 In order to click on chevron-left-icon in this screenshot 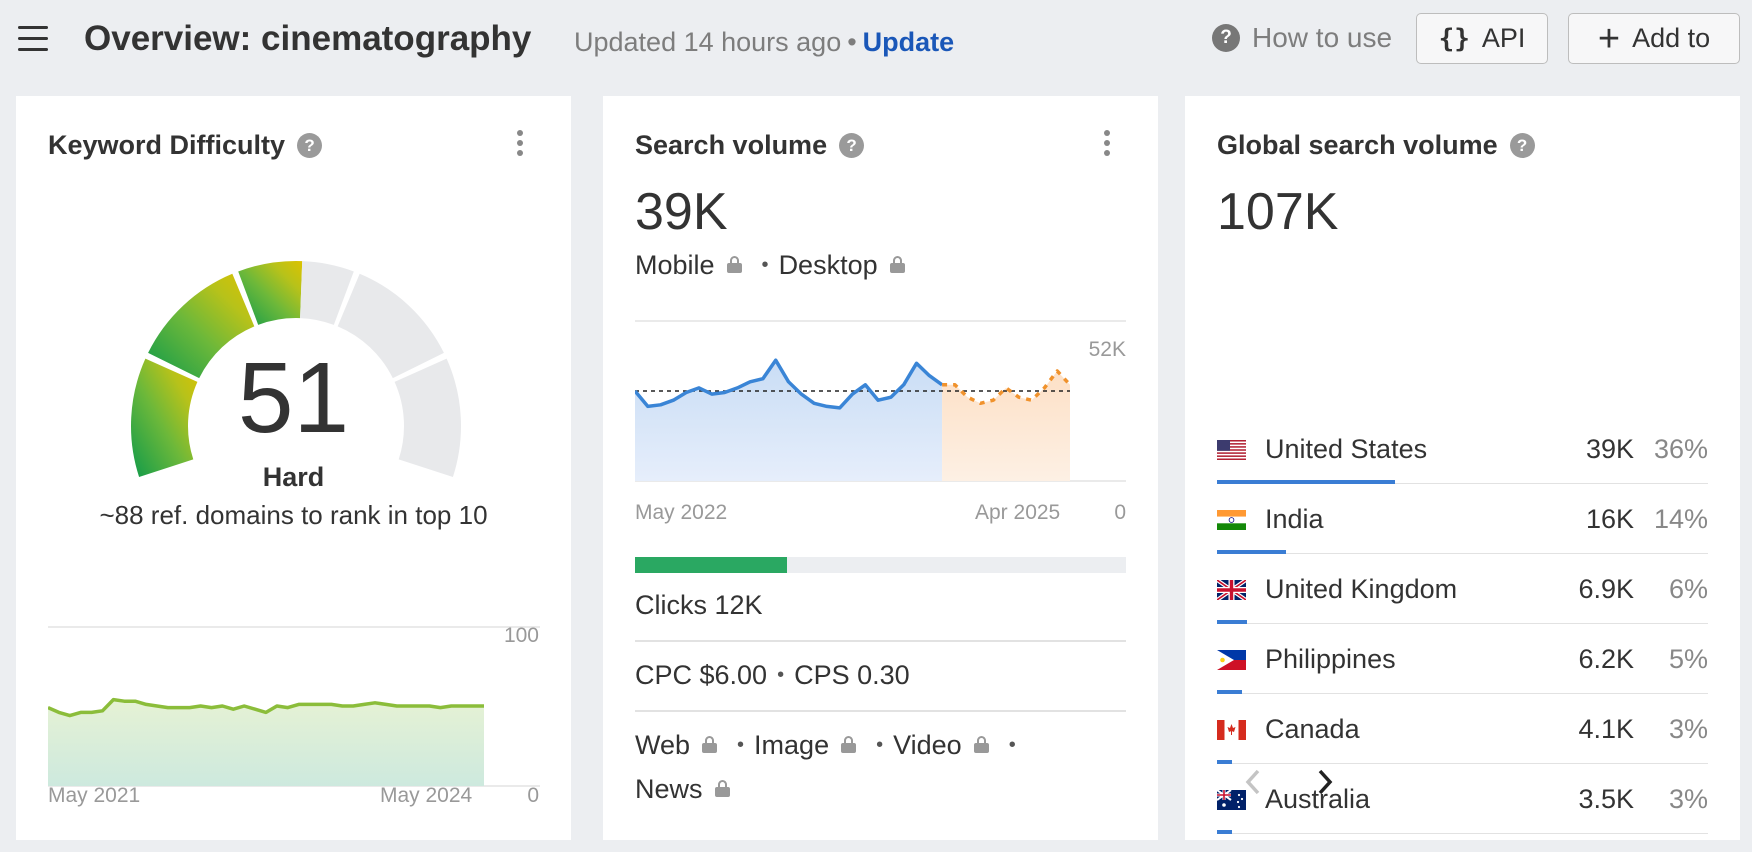, I will do `click(1252, 782)`.